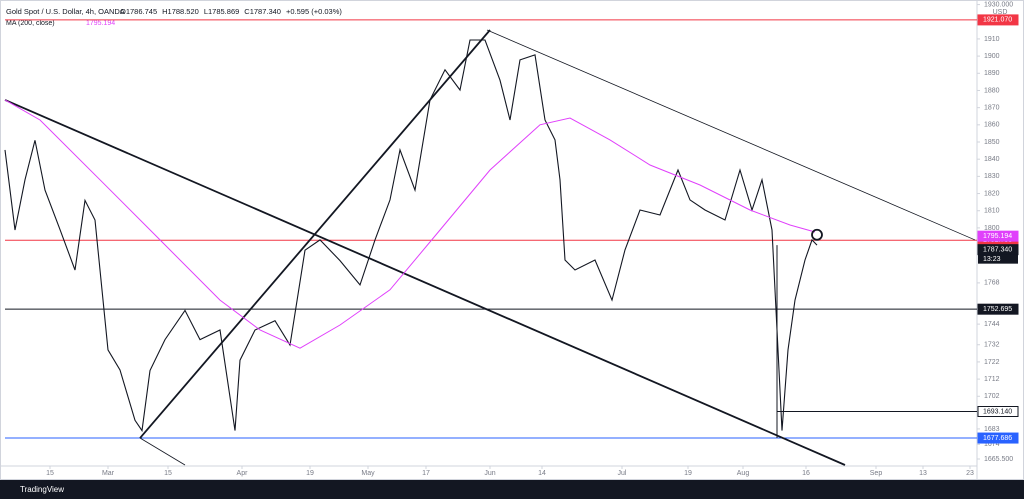  What do you see at coordinates (992, 345) in the screenshot?
I see `y-tick-label: 1732` at bounding box center [992, 345].